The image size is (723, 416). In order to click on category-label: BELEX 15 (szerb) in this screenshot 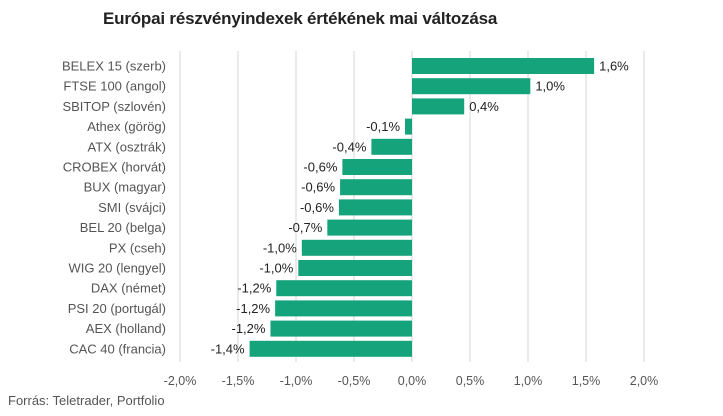, I will do `click(114, 66)`.